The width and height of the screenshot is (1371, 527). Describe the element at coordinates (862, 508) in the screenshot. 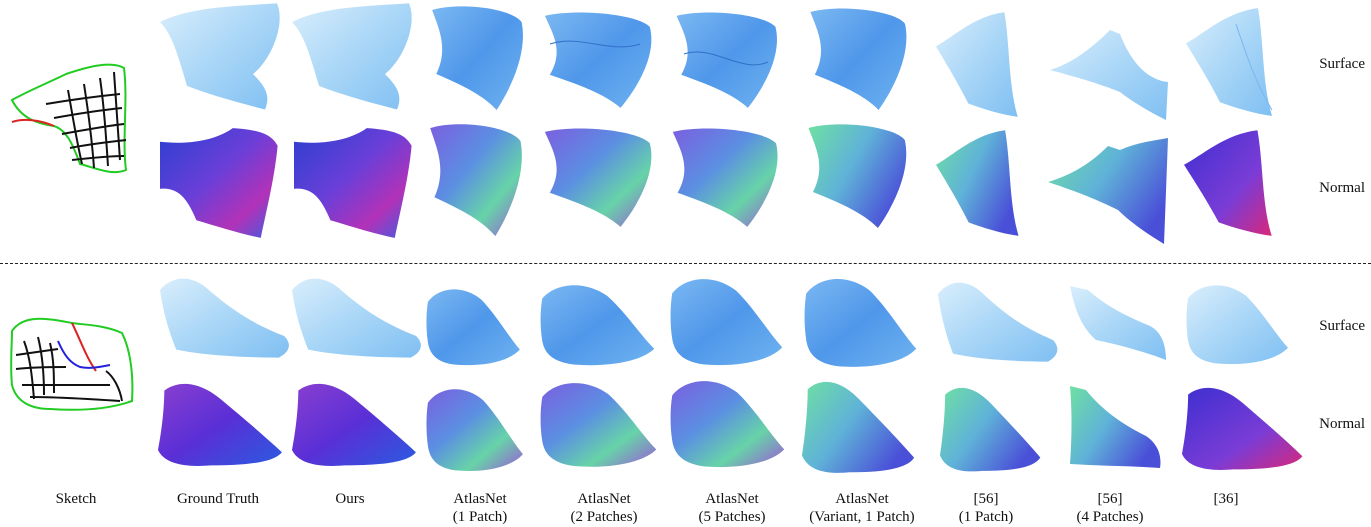

I see `col-label-atlasnet-variant: AtlasNet (Variant, 1 Patch)` at that location.